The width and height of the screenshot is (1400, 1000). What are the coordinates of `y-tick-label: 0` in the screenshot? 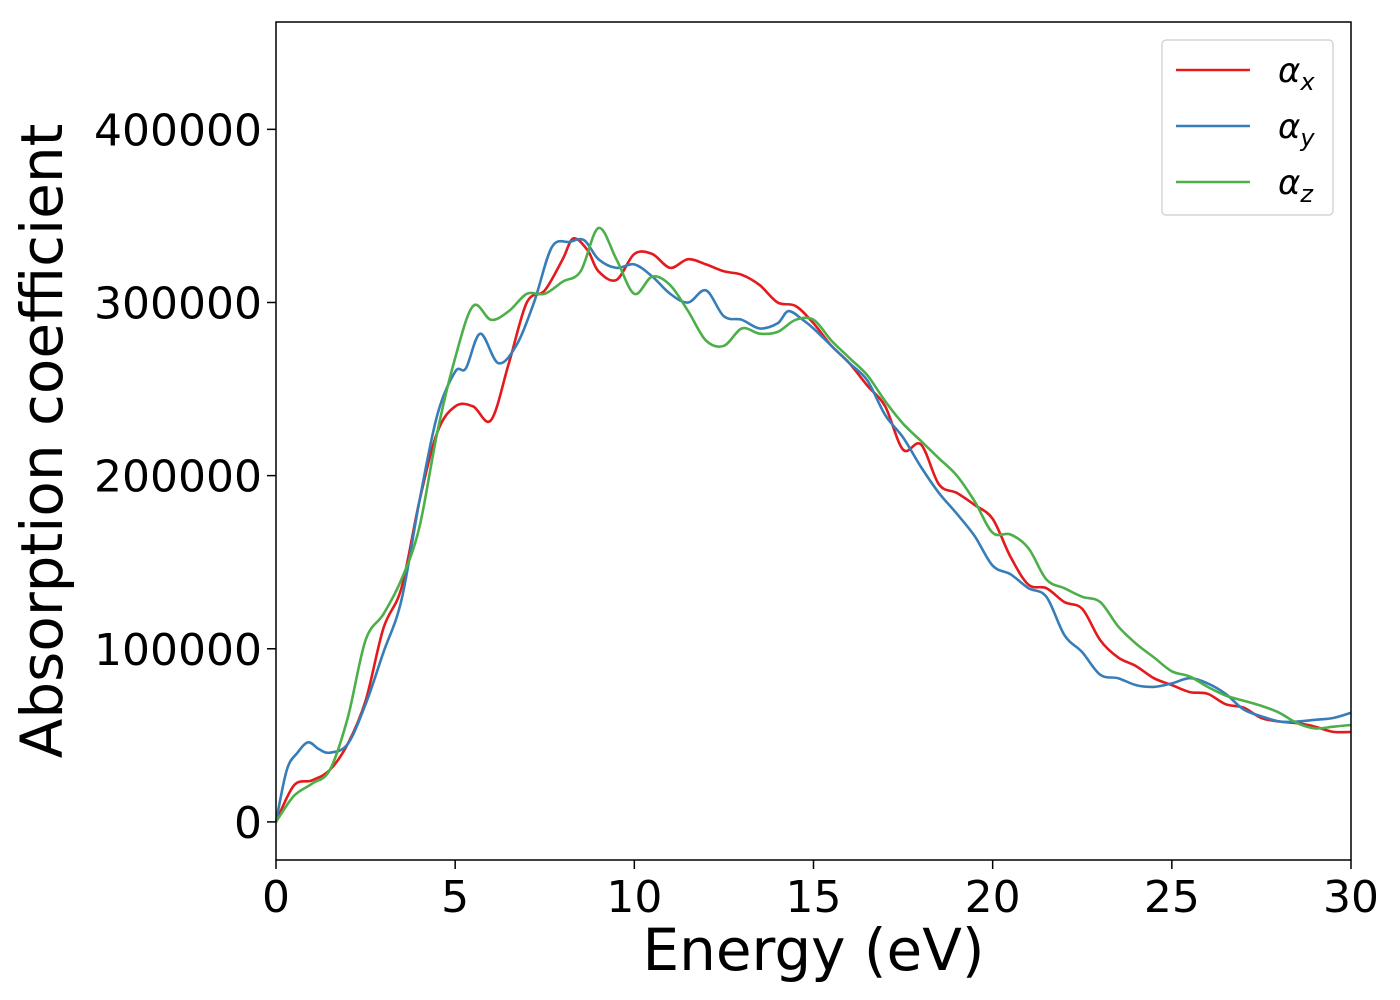 It's located at (248, 823).